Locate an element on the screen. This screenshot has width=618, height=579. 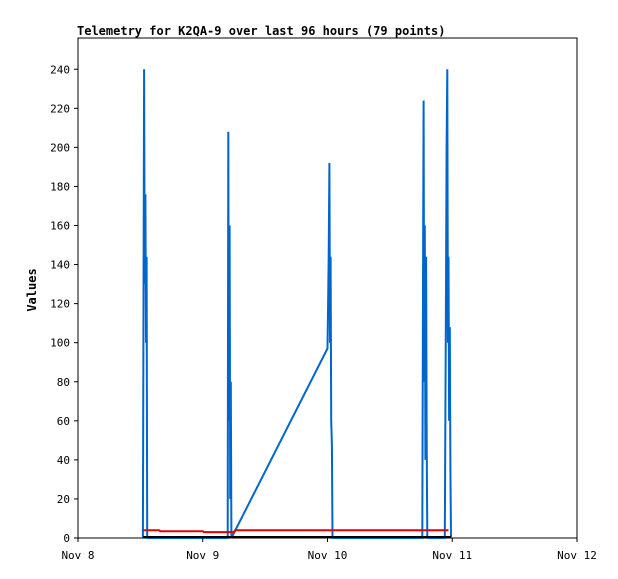
x-tick-label: Nov 10 is located at coordinates (328, 555).